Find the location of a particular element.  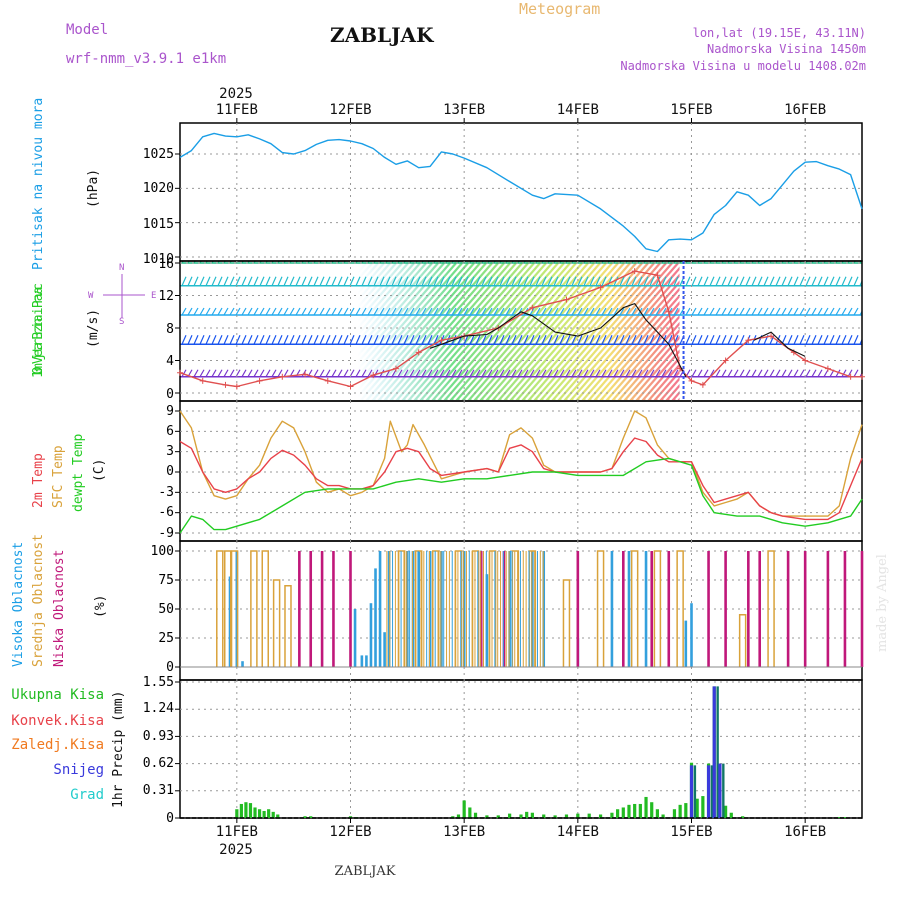

precip-legend-grad: Grad is located at coordinates (87, 795).